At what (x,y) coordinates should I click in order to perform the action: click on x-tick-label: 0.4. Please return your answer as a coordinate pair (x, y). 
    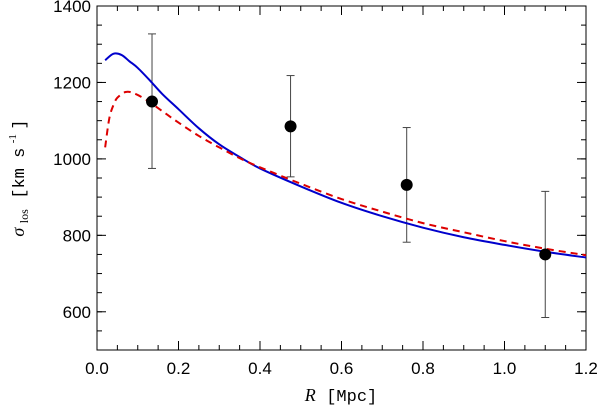
    Looking at the image, I should click on (260, 368).